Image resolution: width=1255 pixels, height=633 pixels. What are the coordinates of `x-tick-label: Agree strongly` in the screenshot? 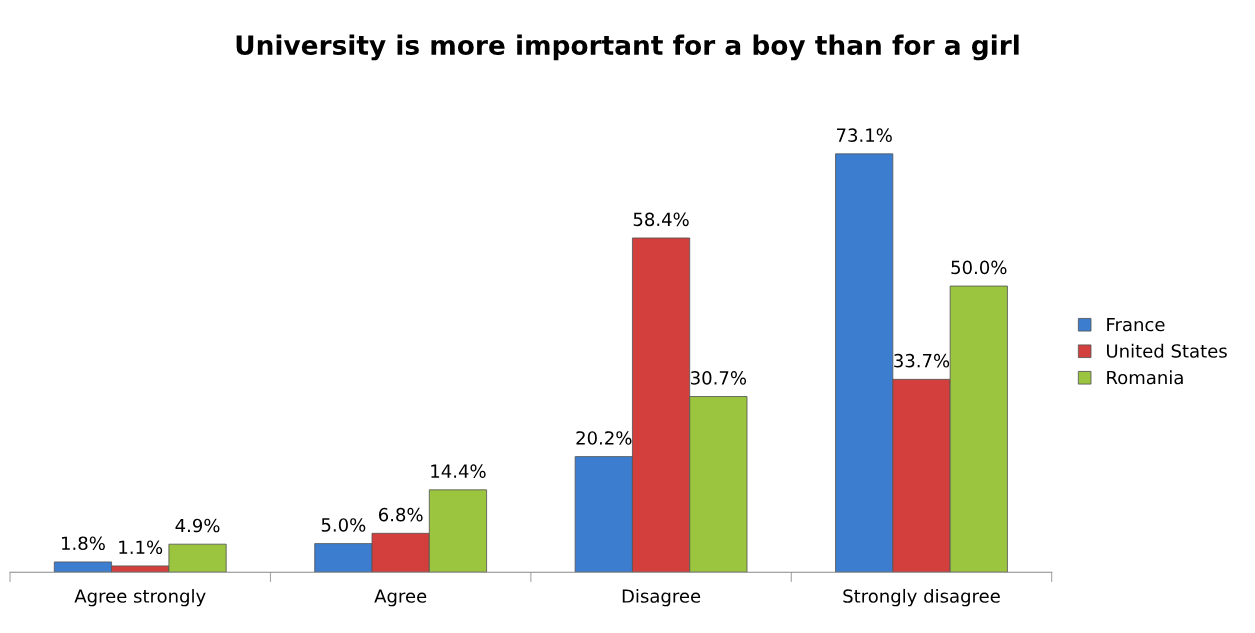 It's located at (140, 597).